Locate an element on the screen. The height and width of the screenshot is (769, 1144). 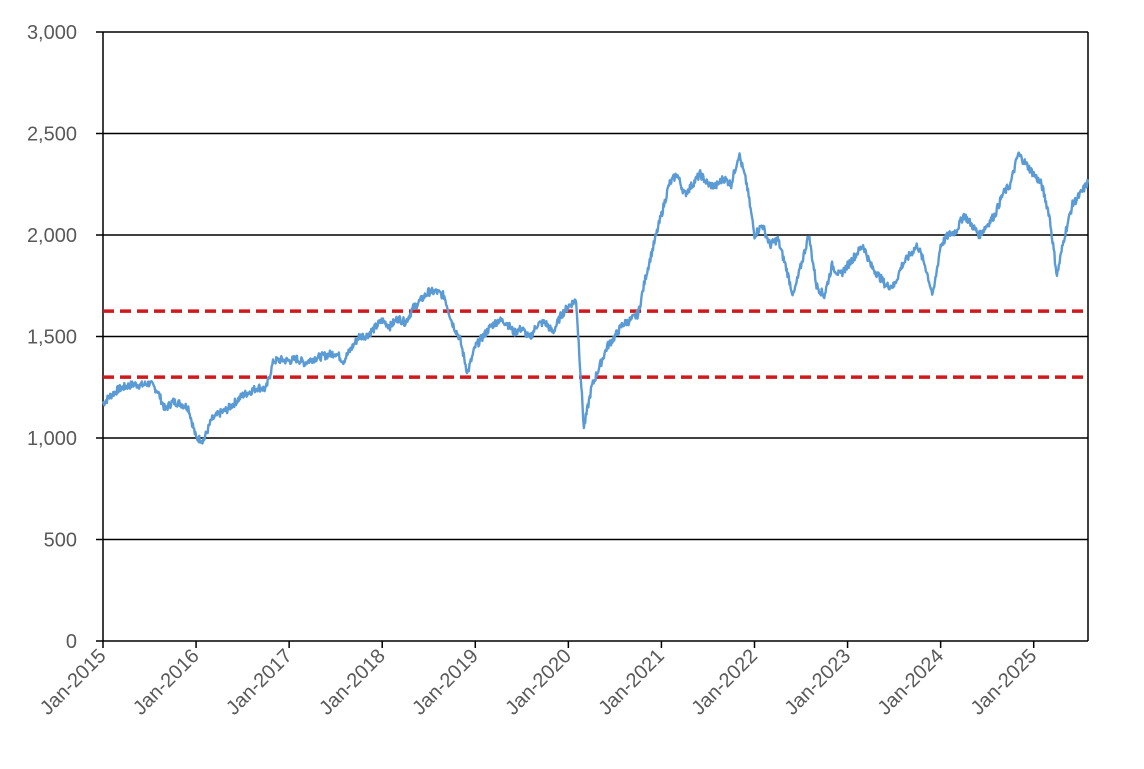
x-tick-label: Jan-2021 is located at coordinates (631, 682).